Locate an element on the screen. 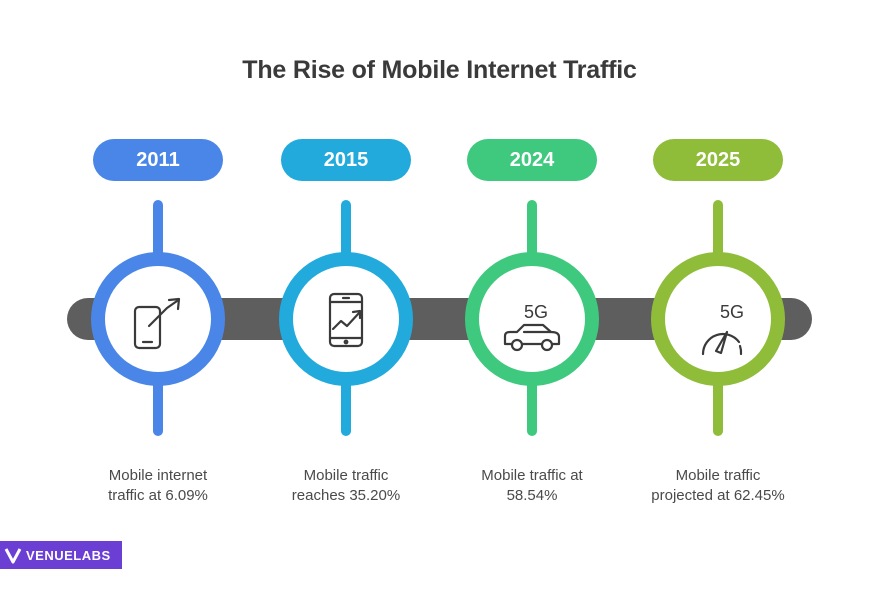 This screenshot has height=600, width=879. year-pill-2011: 2011 is located at coordinates (158, 160).